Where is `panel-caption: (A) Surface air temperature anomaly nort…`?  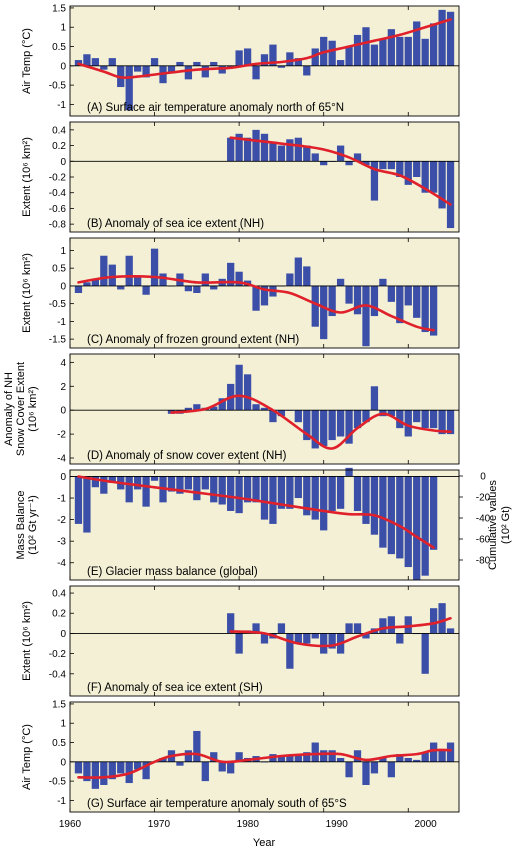 panel-caption: (A) Surface air temperature anomaly nort… is located at coordinates (215, 108).